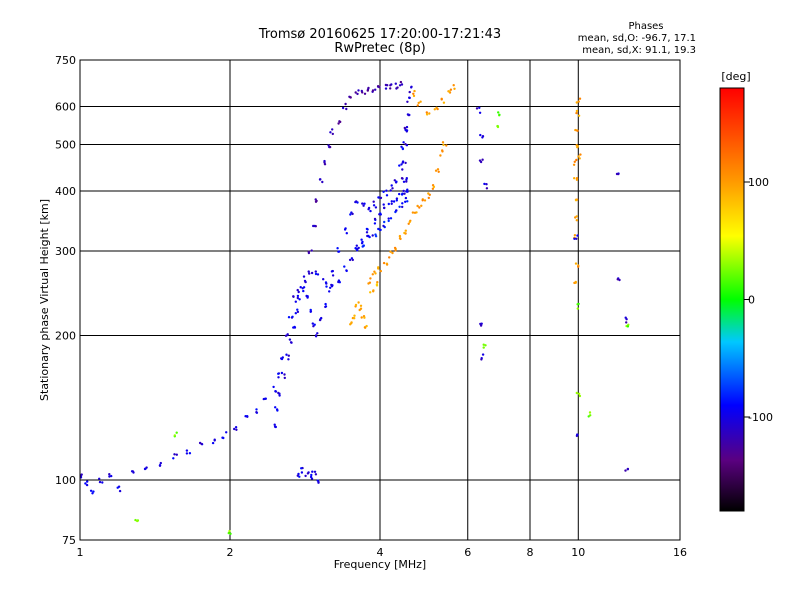  What do you see at coordinates (530, 552) in the screenshot?
I see `x-tick-label: 8` at bounding box center [530, 552].